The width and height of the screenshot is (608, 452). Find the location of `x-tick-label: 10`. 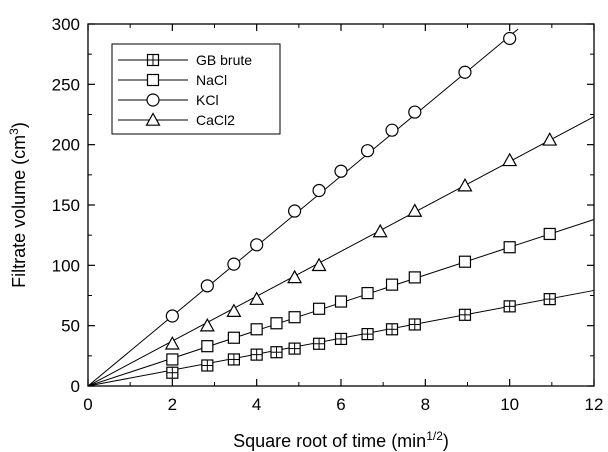

x-tick-label: 10 is located at coordinates (509, 404).